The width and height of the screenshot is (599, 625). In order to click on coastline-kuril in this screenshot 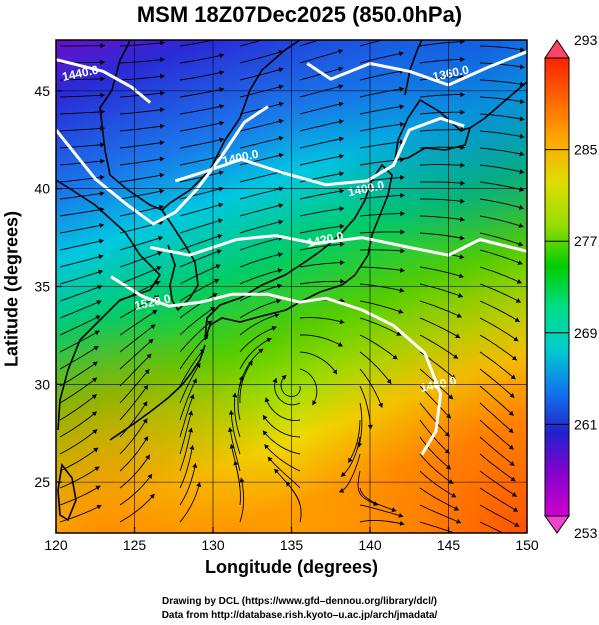, I will do `click(498, 105)`.